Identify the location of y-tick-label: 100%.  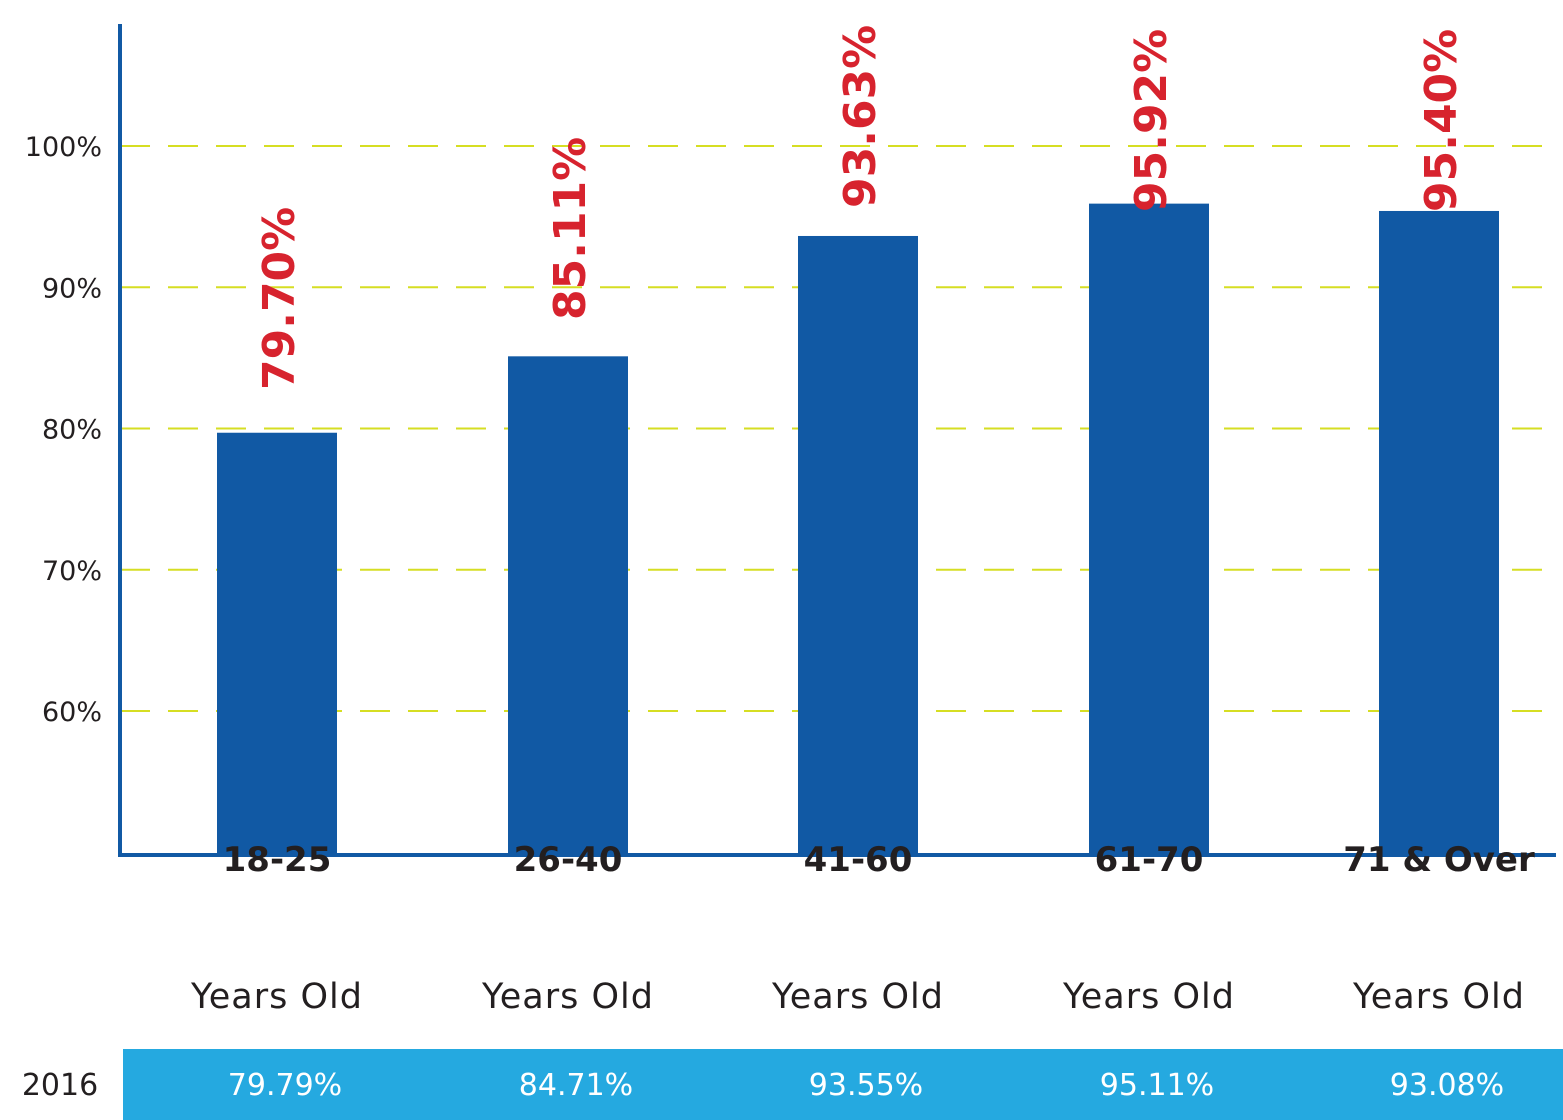
(63, 147).